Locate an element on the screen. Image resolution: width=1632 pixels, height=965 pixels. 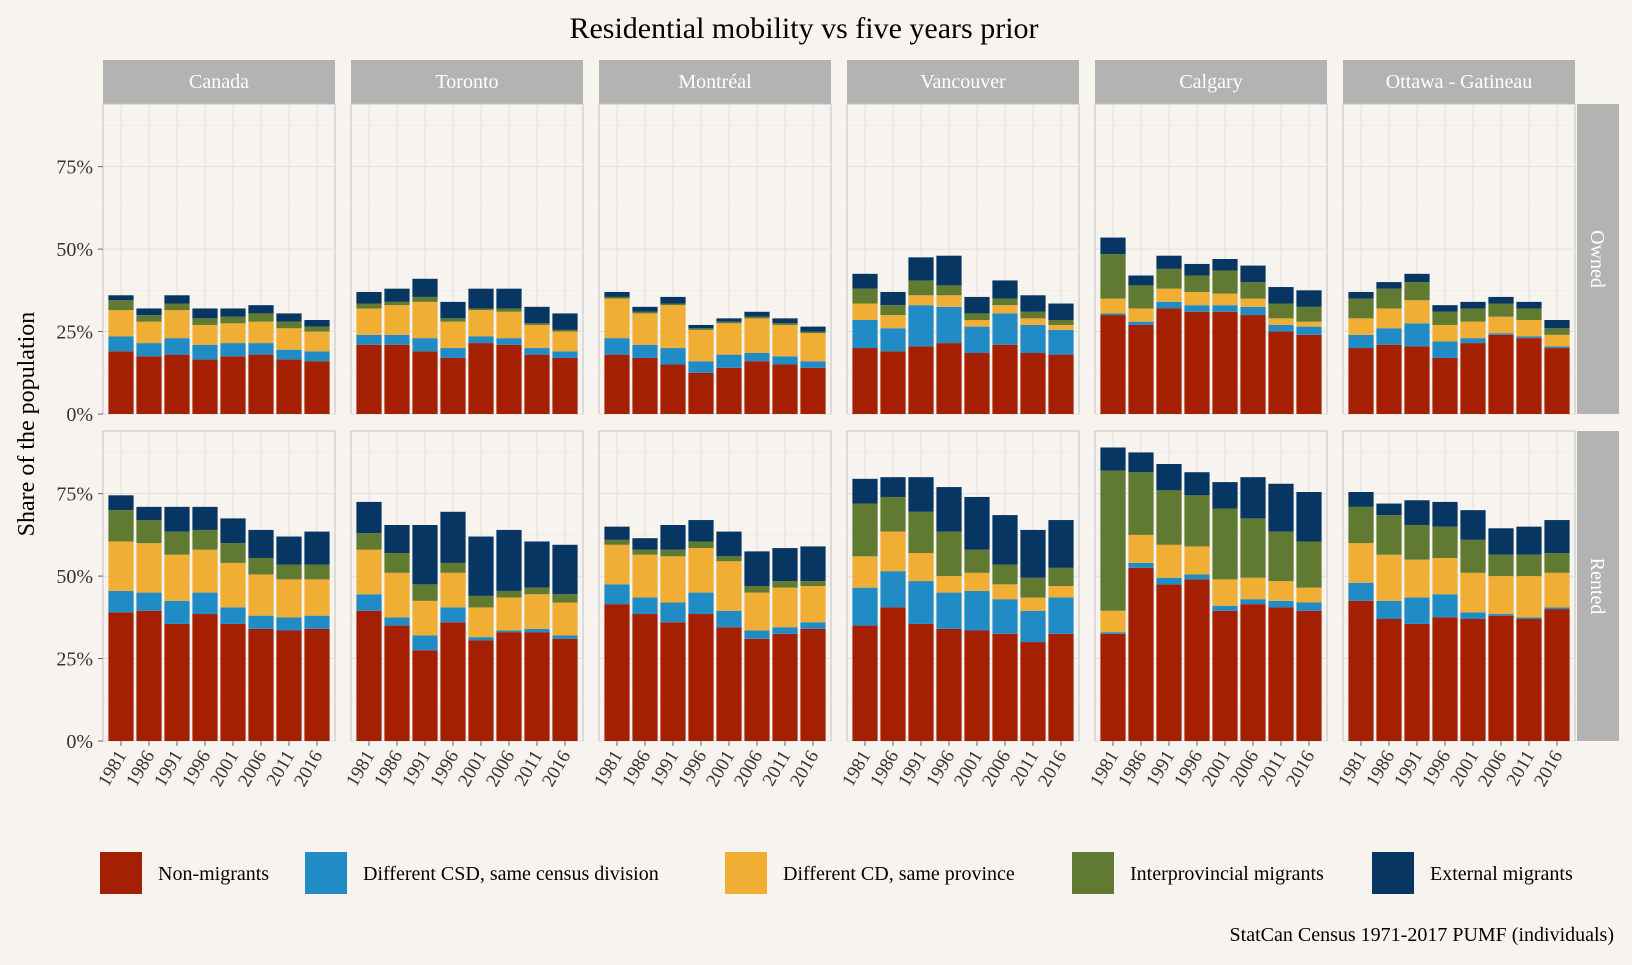
bar-different-csd-same-census-division-1981 is located at coordinates (865, 606).